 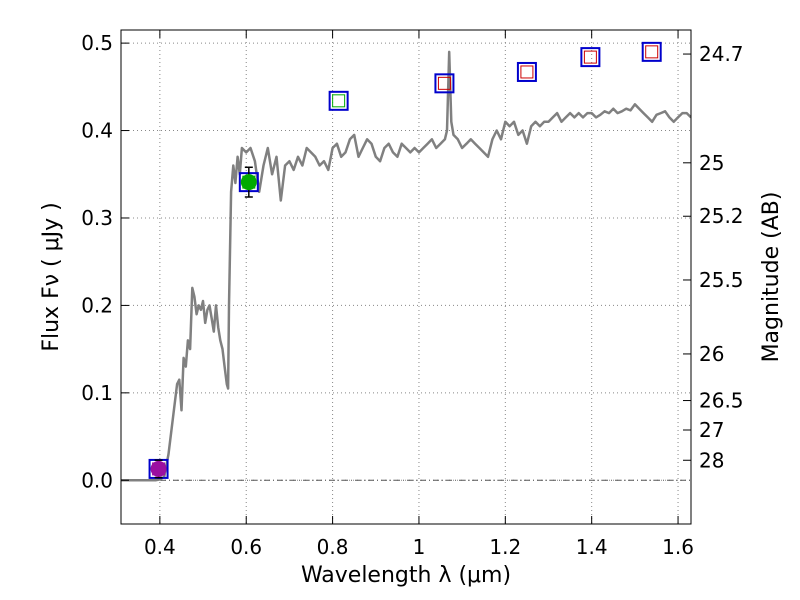 What do you see at coordinates (97, 43) in the screenshot?
I see `y-tick-label: 0.5` at bounding box center [97, 43].